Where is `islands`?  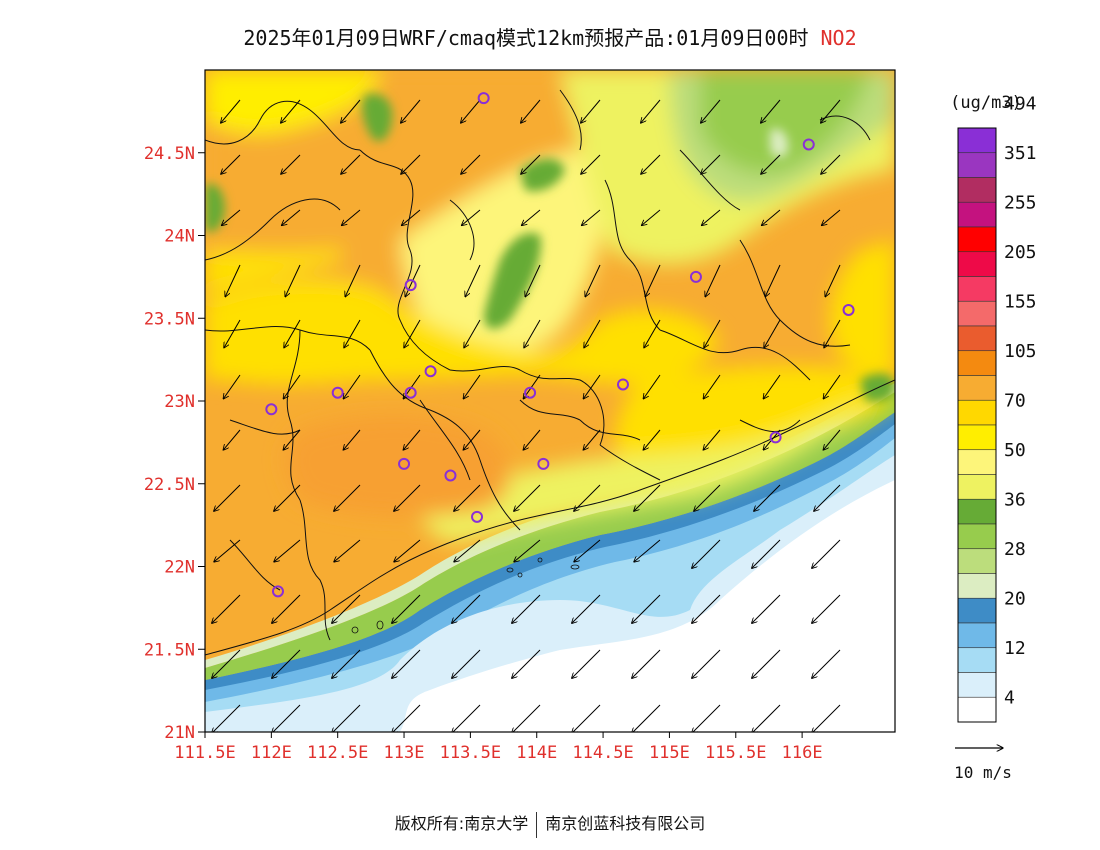
islands is located at coordinates (465, 595).